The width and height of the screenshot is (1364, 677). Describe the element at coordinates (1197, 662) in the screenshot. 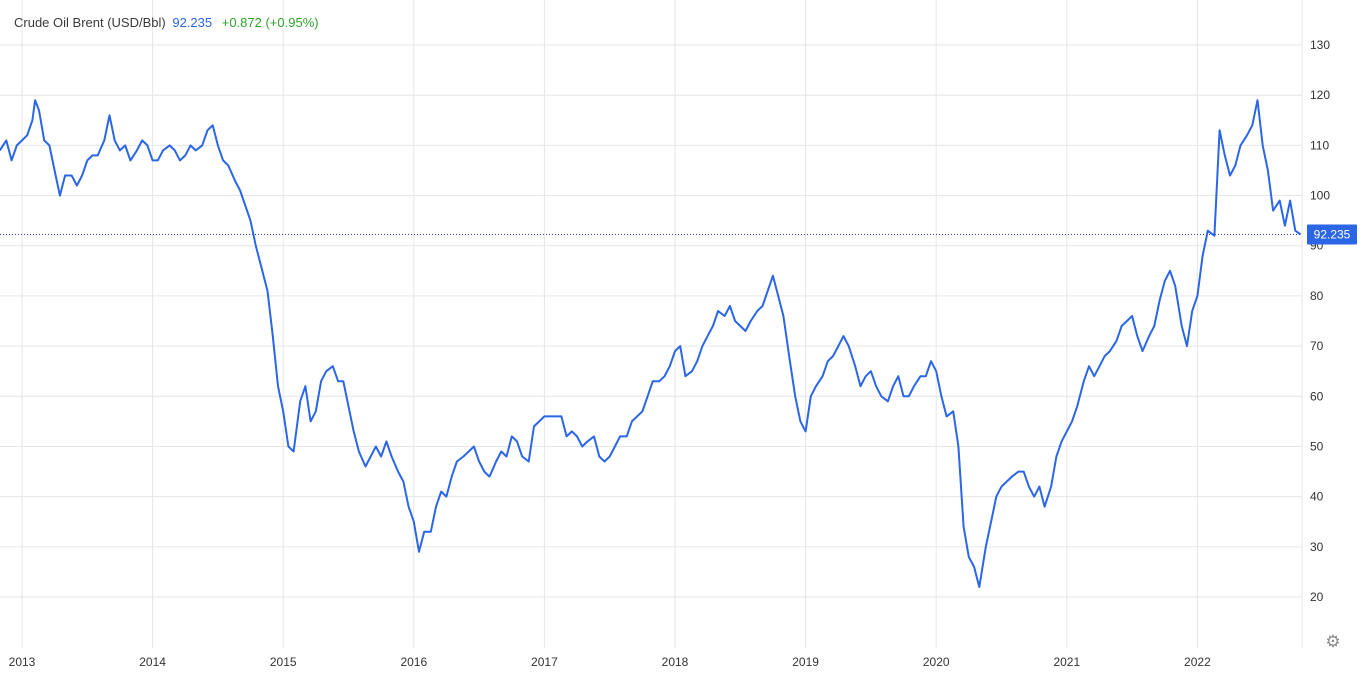

I see `x-tick-label: 2022` at that location.